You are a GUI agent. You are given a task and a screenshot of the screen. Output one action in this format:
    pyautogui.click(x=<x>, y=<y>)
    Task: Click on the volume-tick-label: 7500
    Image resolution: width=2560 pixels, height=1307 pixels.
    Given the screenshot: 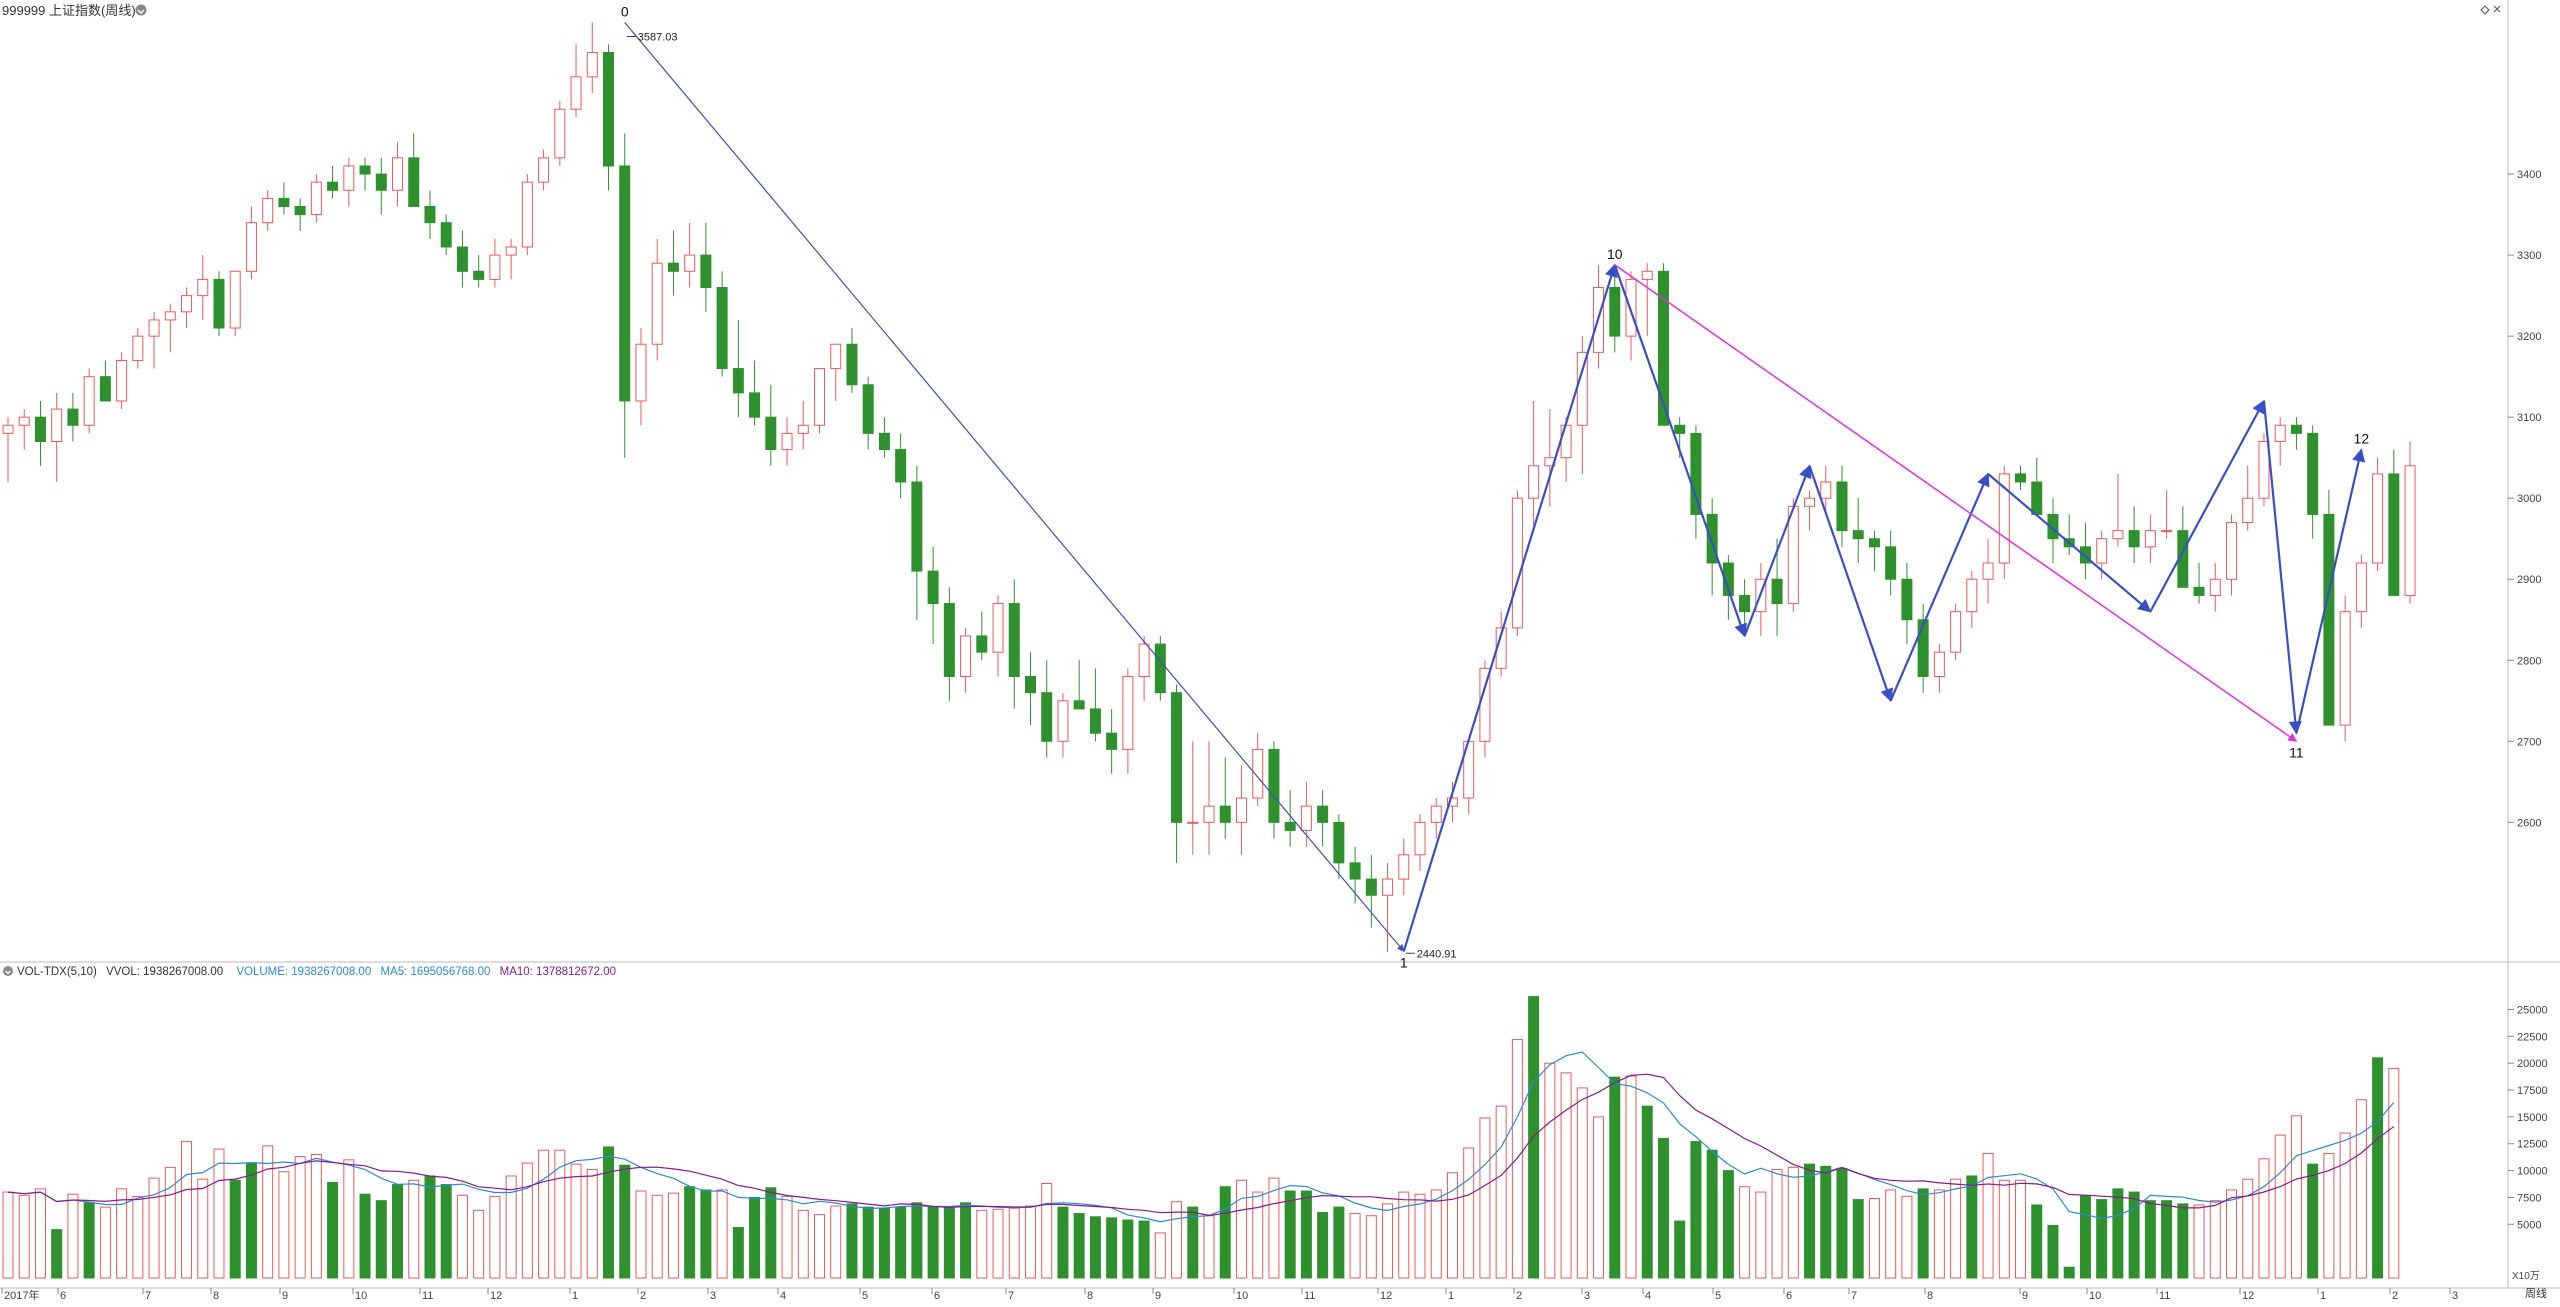 What is the action you would take?
    pyautogui.click(x=2529, y=1198)
    